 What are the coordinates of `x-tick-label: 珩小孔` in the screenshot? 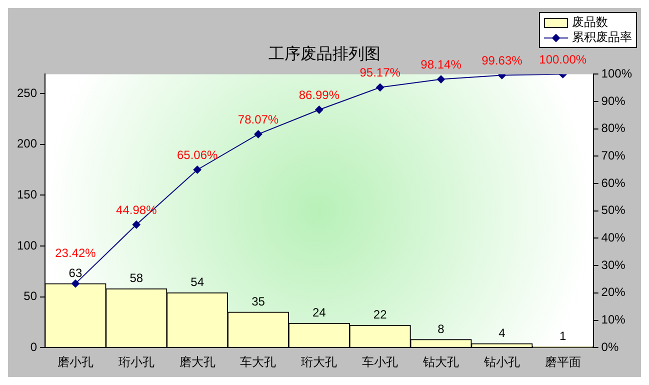 It's located at (136, 362).